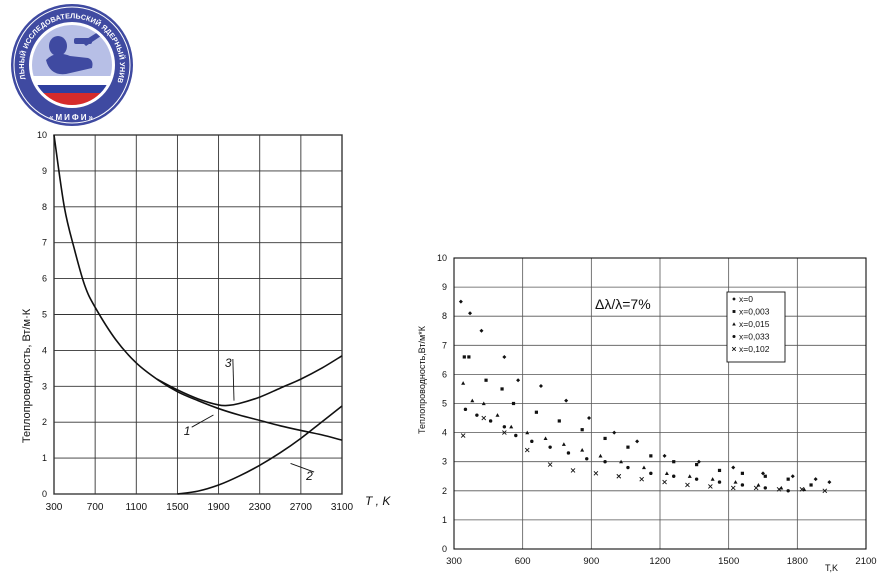 This screenshot has width=877, height=573. Describe the element at coordinates (754, 324) in the screenshot. I see `legend-entry-label: x=0,015` at that location.